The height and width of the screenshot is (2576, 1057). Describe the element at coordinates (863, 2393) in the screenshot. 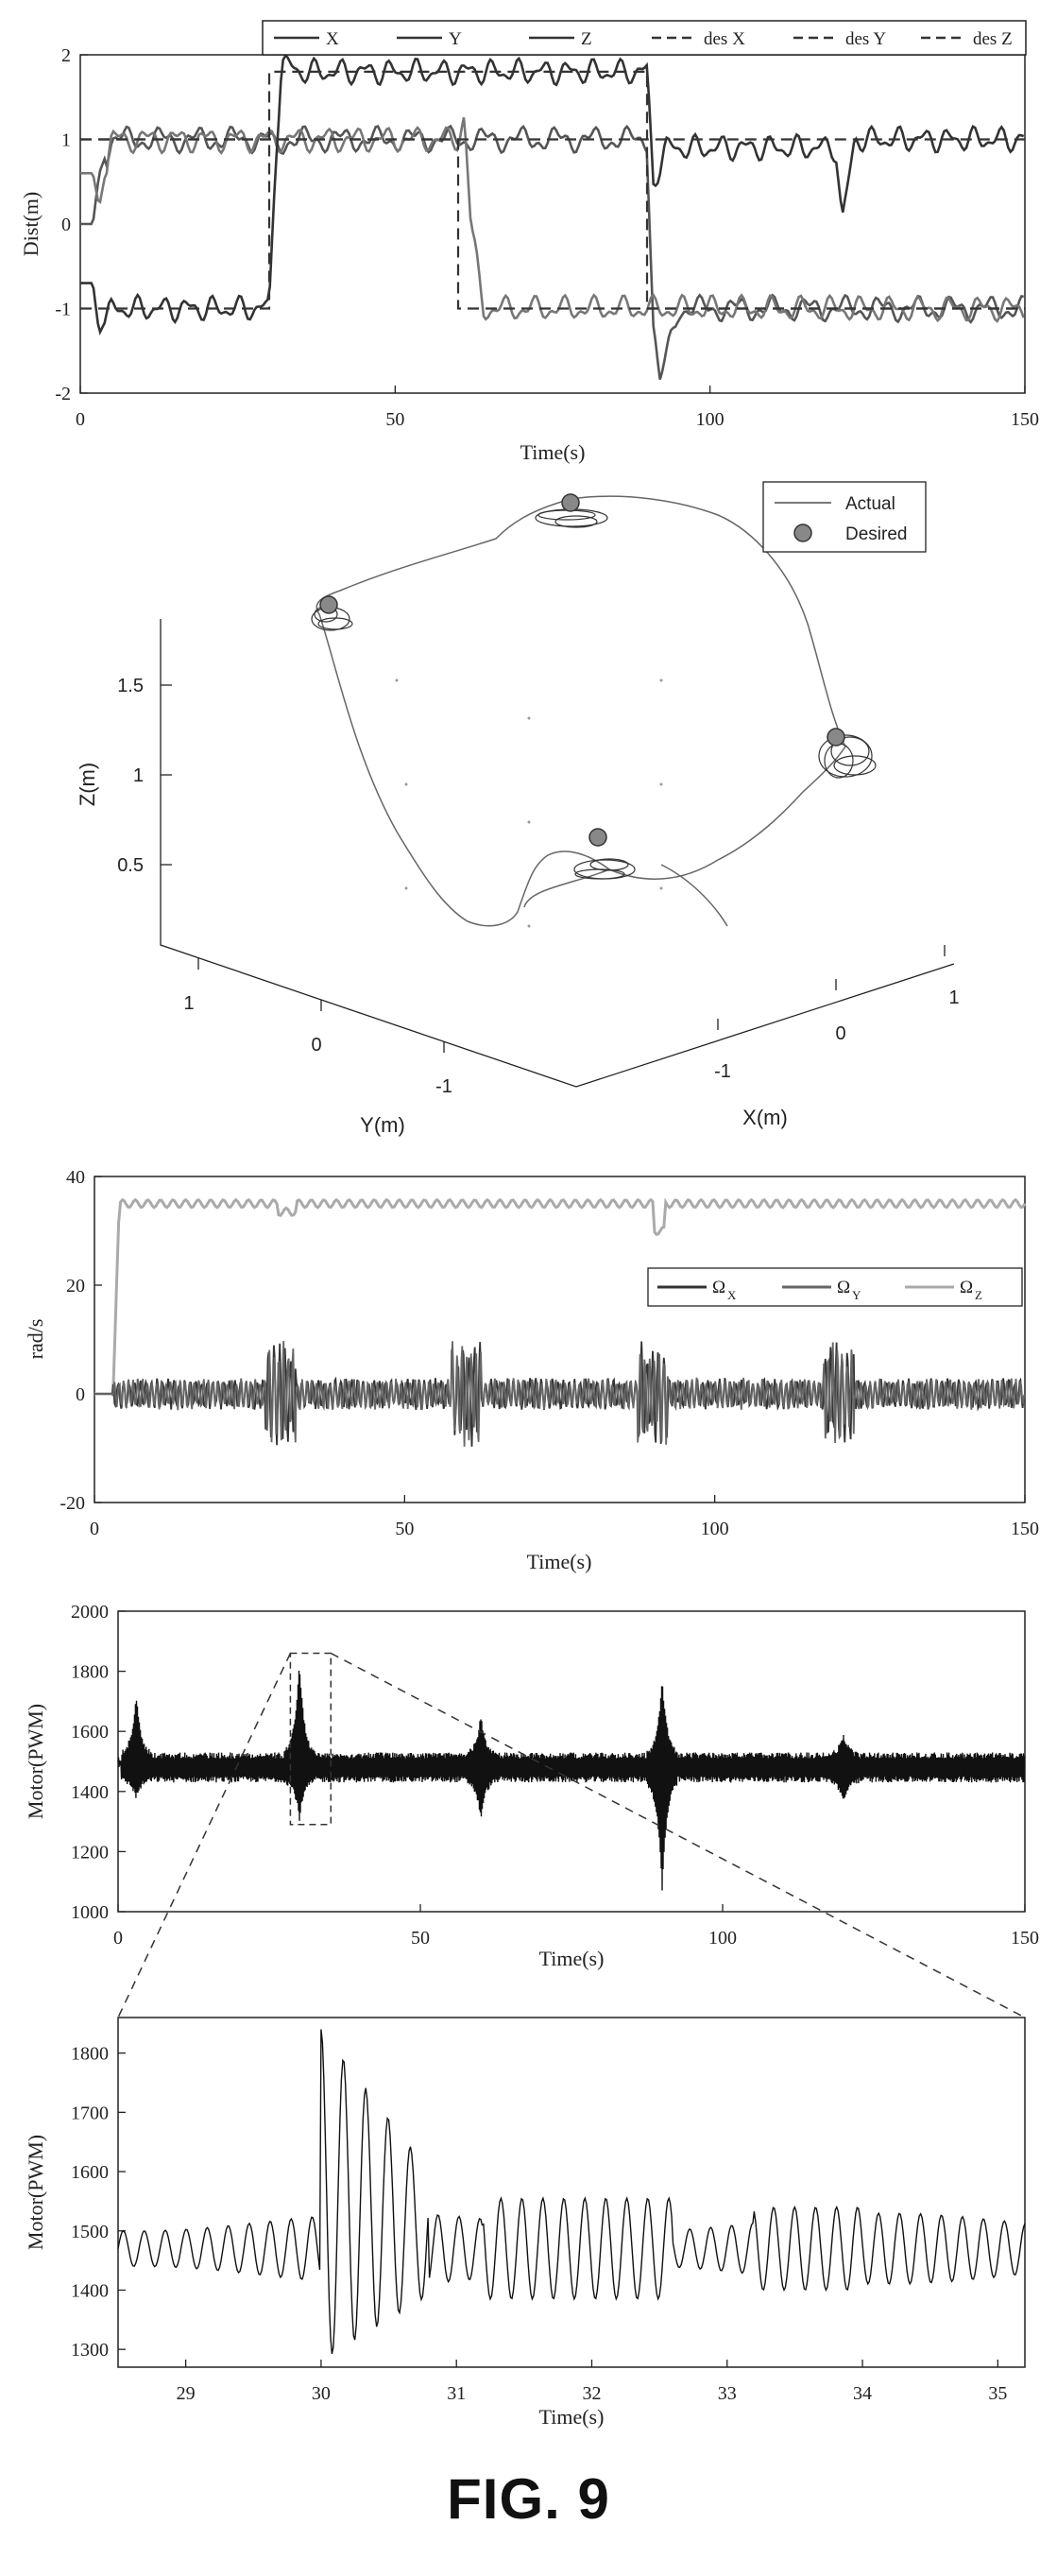

I see `x-tick-label: 34` at that location.